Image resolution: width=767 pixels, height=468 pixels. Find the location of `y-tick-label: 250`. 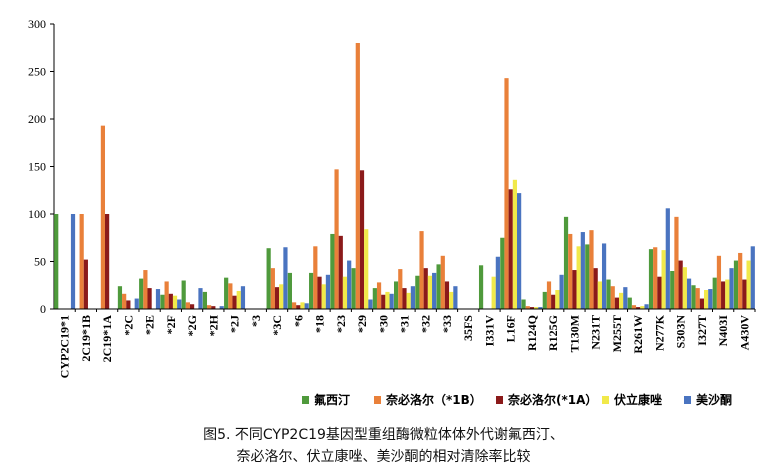

y-tick-label: 250 is located at coordinates (37, 72).